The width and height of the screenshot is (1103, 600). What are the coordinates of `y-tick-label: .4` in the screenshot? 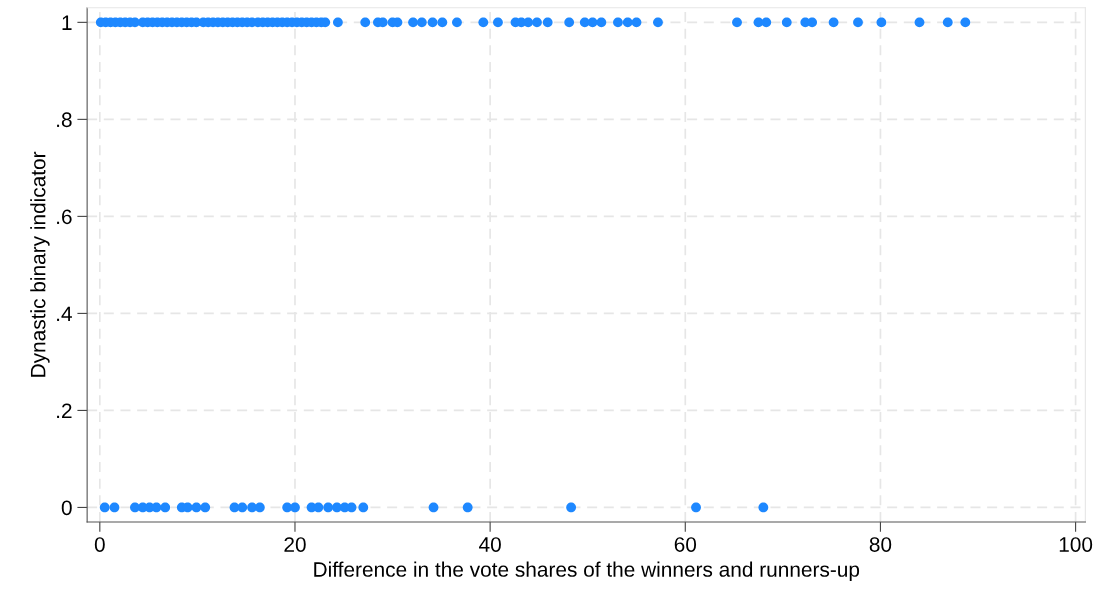 It's located at (64, 313).